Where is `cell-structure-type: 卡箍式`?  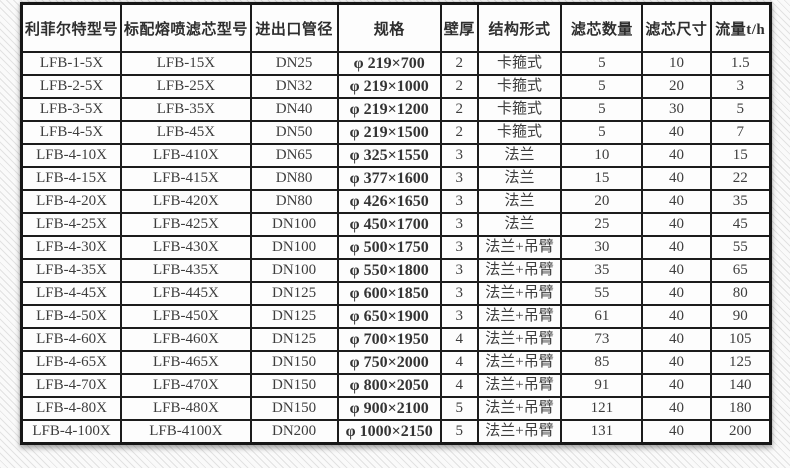 cell-structure-type: 卡箍式 is located at coordinates (519, 86).